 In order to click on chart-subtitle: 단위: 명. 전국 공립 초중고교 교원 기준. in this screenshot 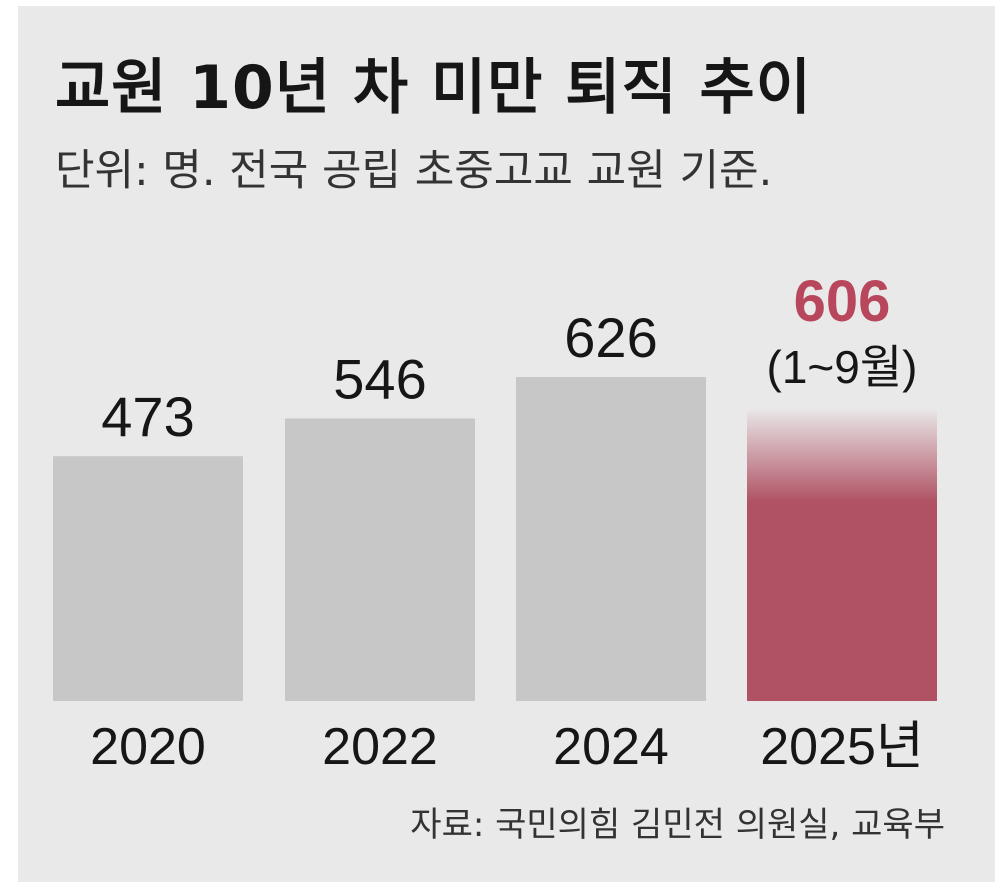, I will do `click(414, 171)`.